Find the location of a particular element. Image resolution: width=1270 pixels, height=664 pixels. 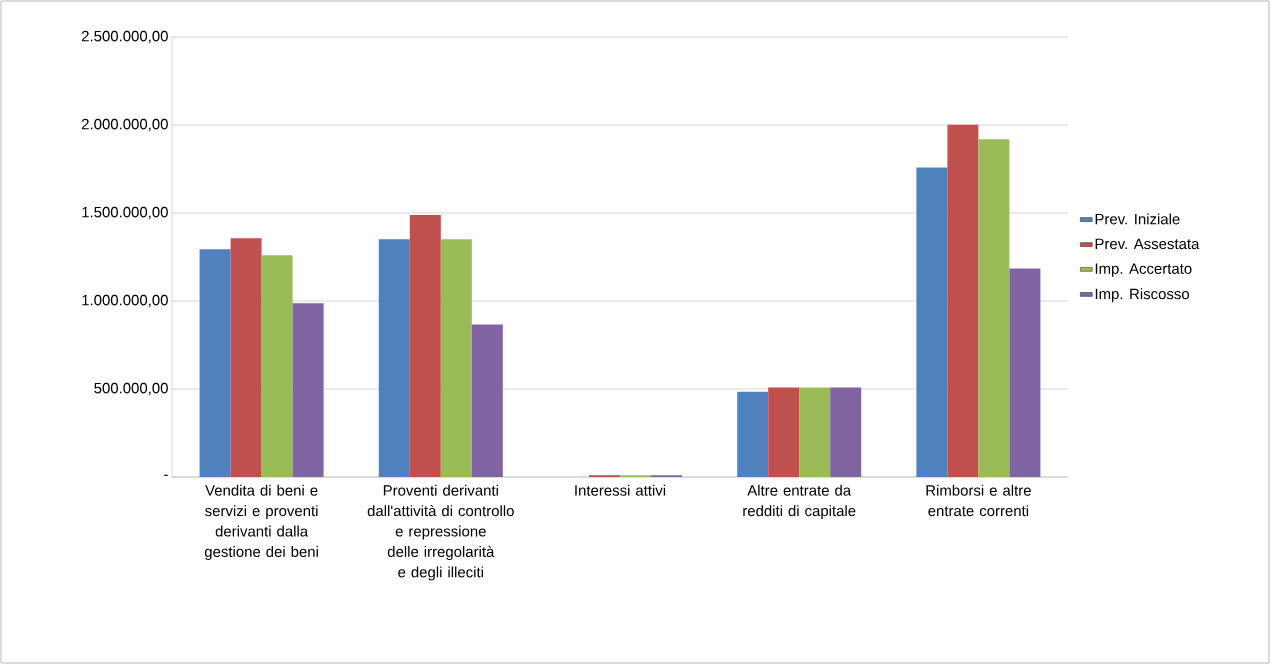

x-tick-label: Vendita di beni e servizi e proventi derivanti dalla gestione dei beni is located at coordinates (261, 522).